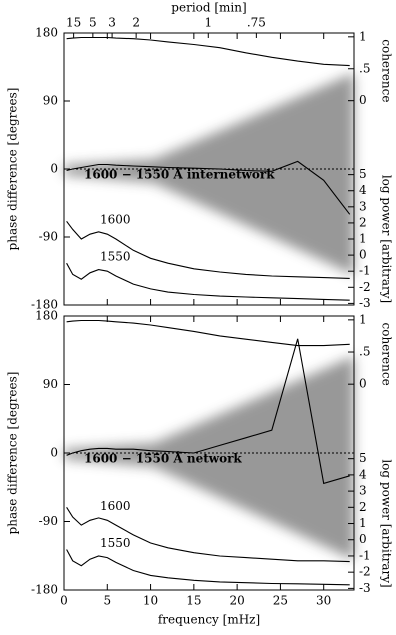 This screenshot has height=635, width=396. What do you see at coordinates (209, 620) in the screenshot?
I see `x-axis-title: frequency [mHz]` at bounding box center [209, 620].